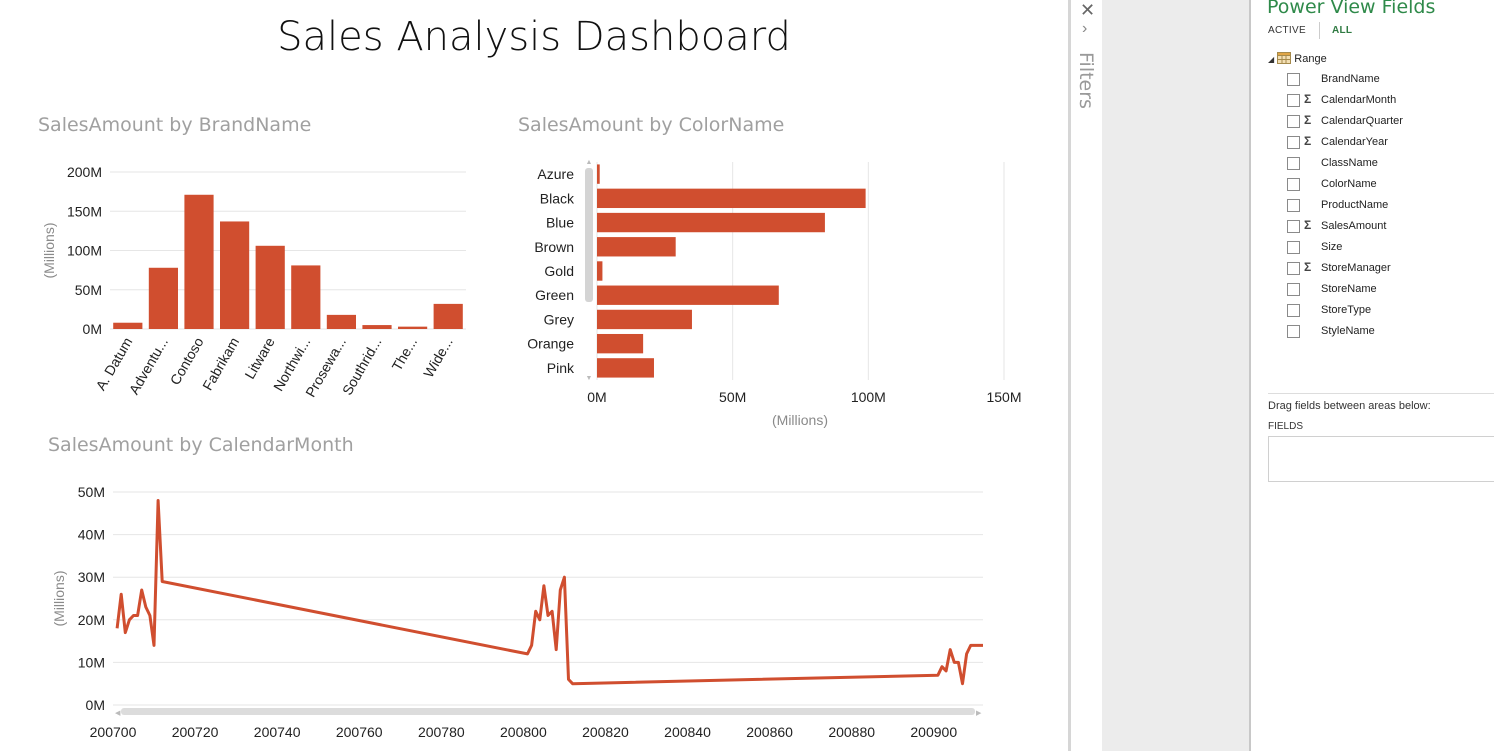 This screenshot has width=1494, height=751. What do you see at coordinates (589, 162) in the screenshot?
I see `scroll-up-icon: ▲` at bounding box center [589, 162].